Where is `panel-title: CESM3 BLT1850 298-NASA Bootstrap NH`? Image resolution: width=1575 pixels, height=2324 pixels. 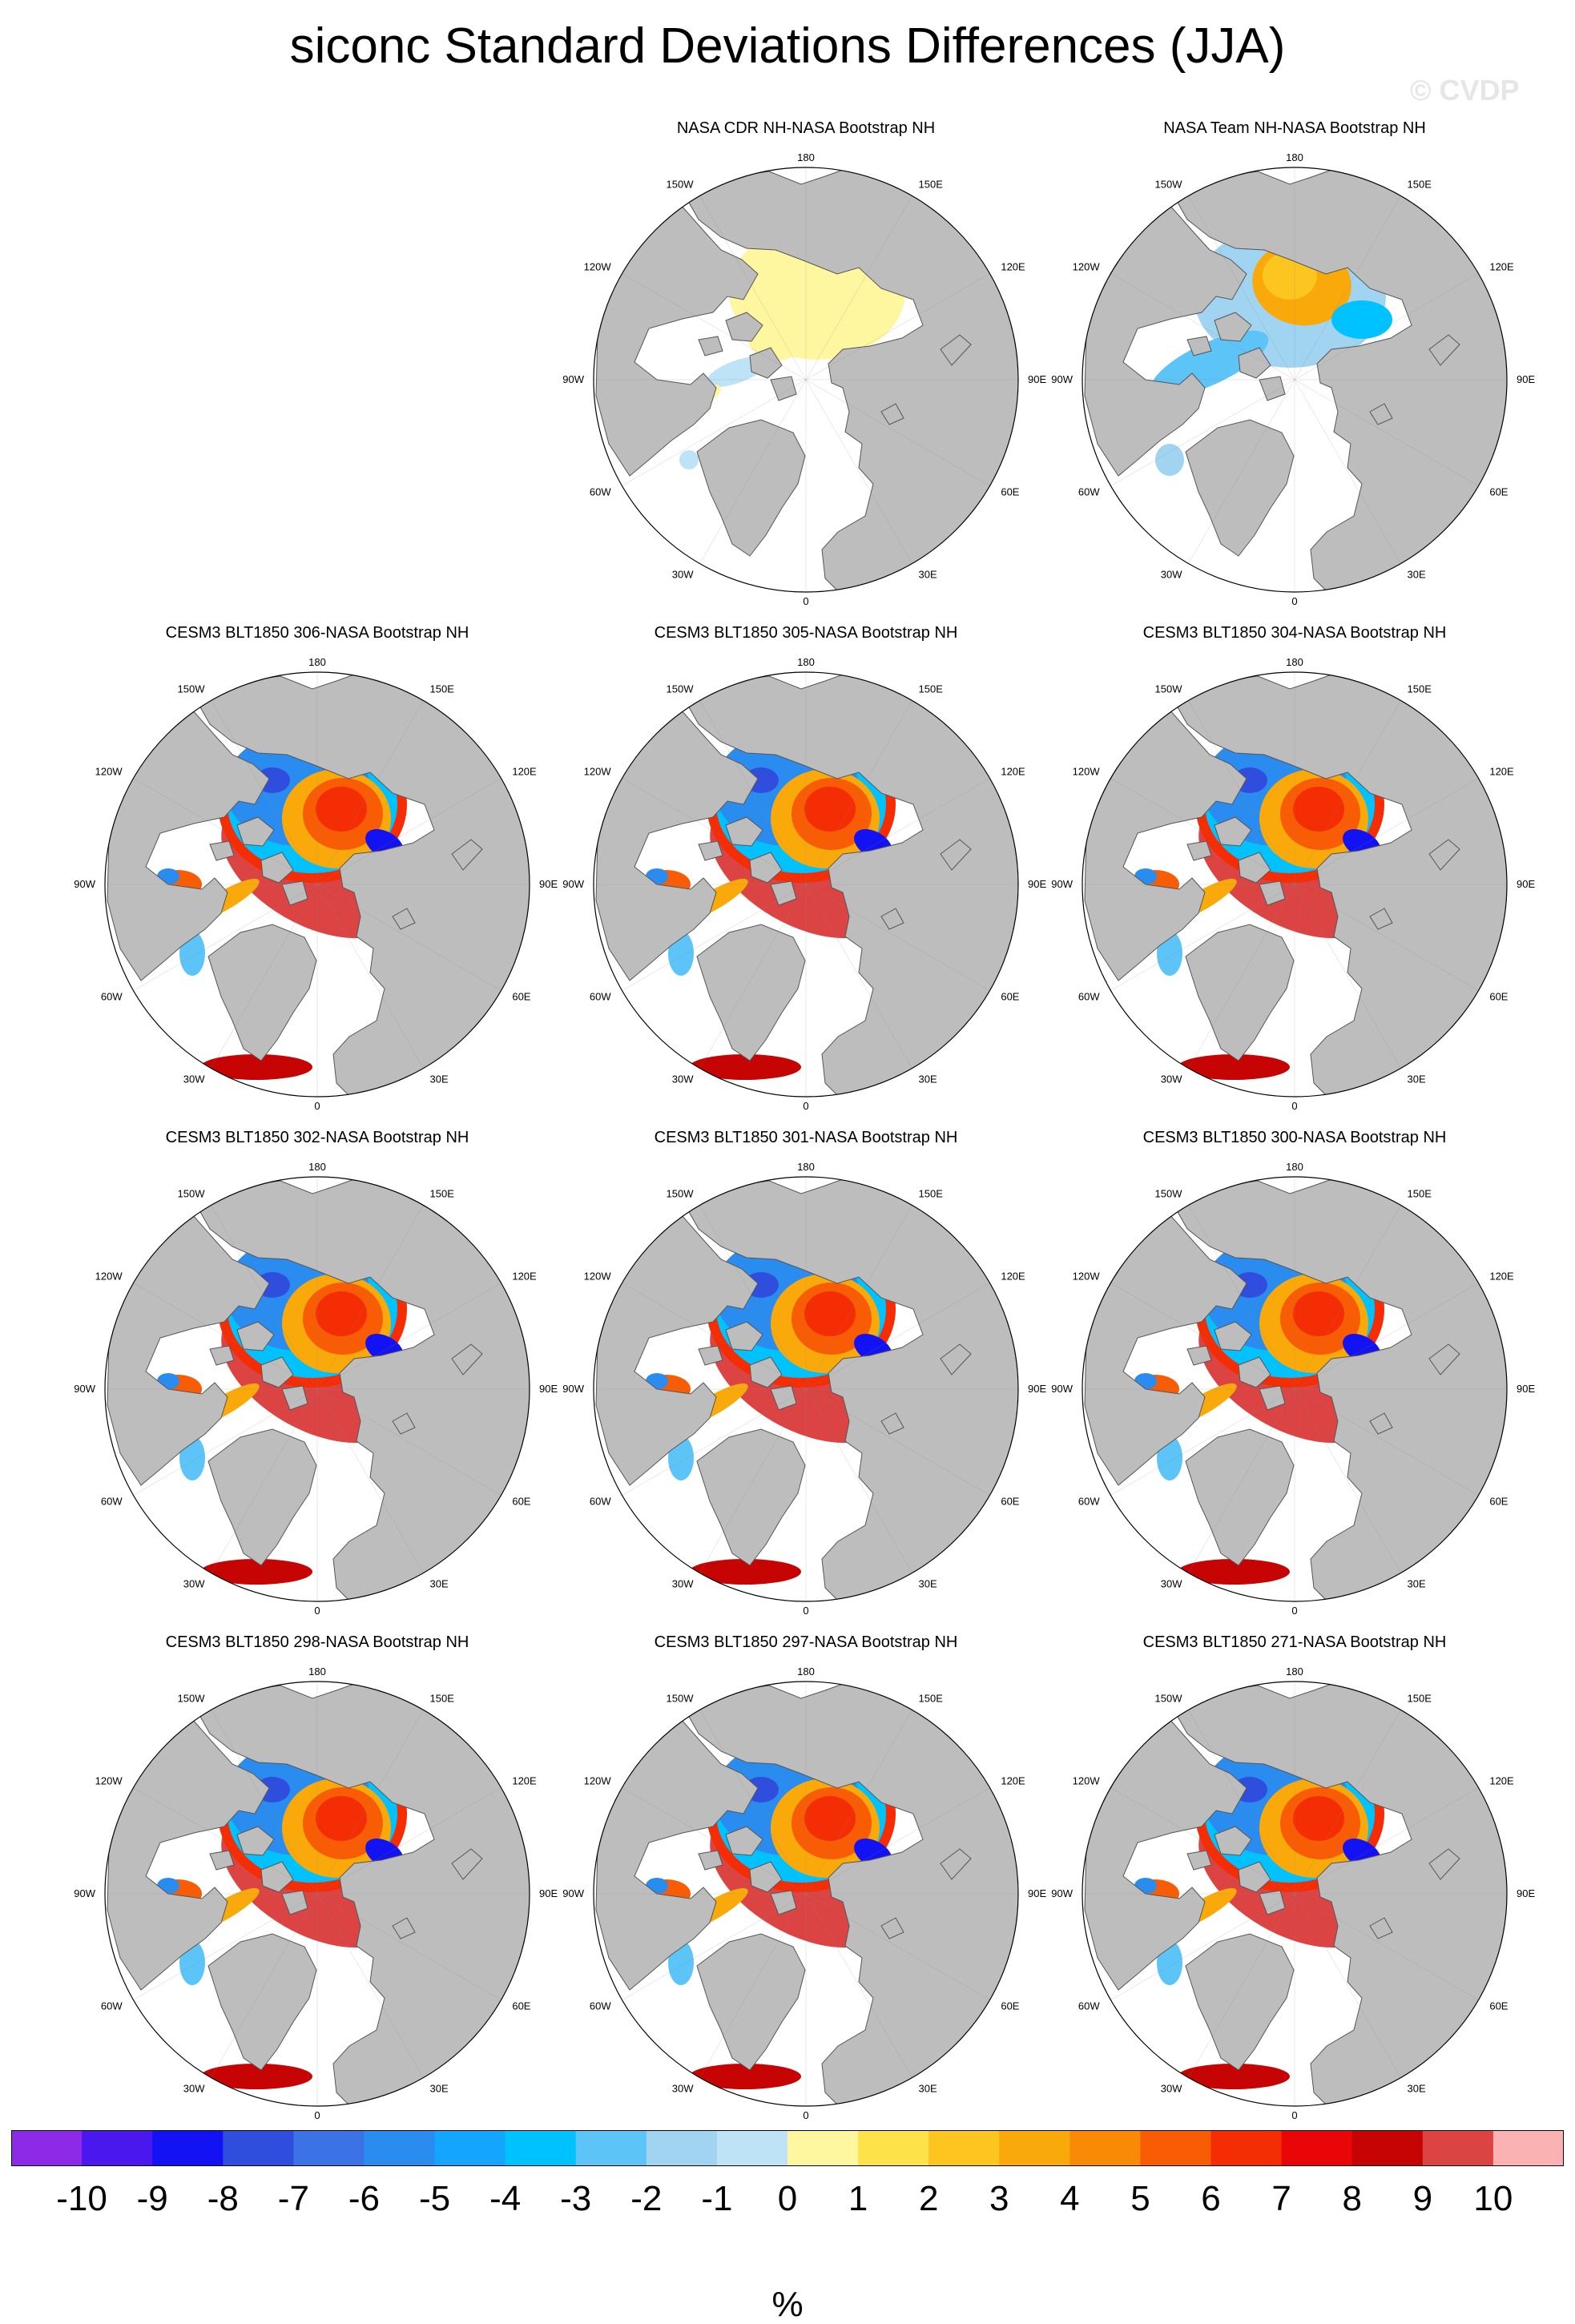
panel-title: CESM3 BLT1850 298-NASA Bootstrap NH is located at coordinates (317, 1642).